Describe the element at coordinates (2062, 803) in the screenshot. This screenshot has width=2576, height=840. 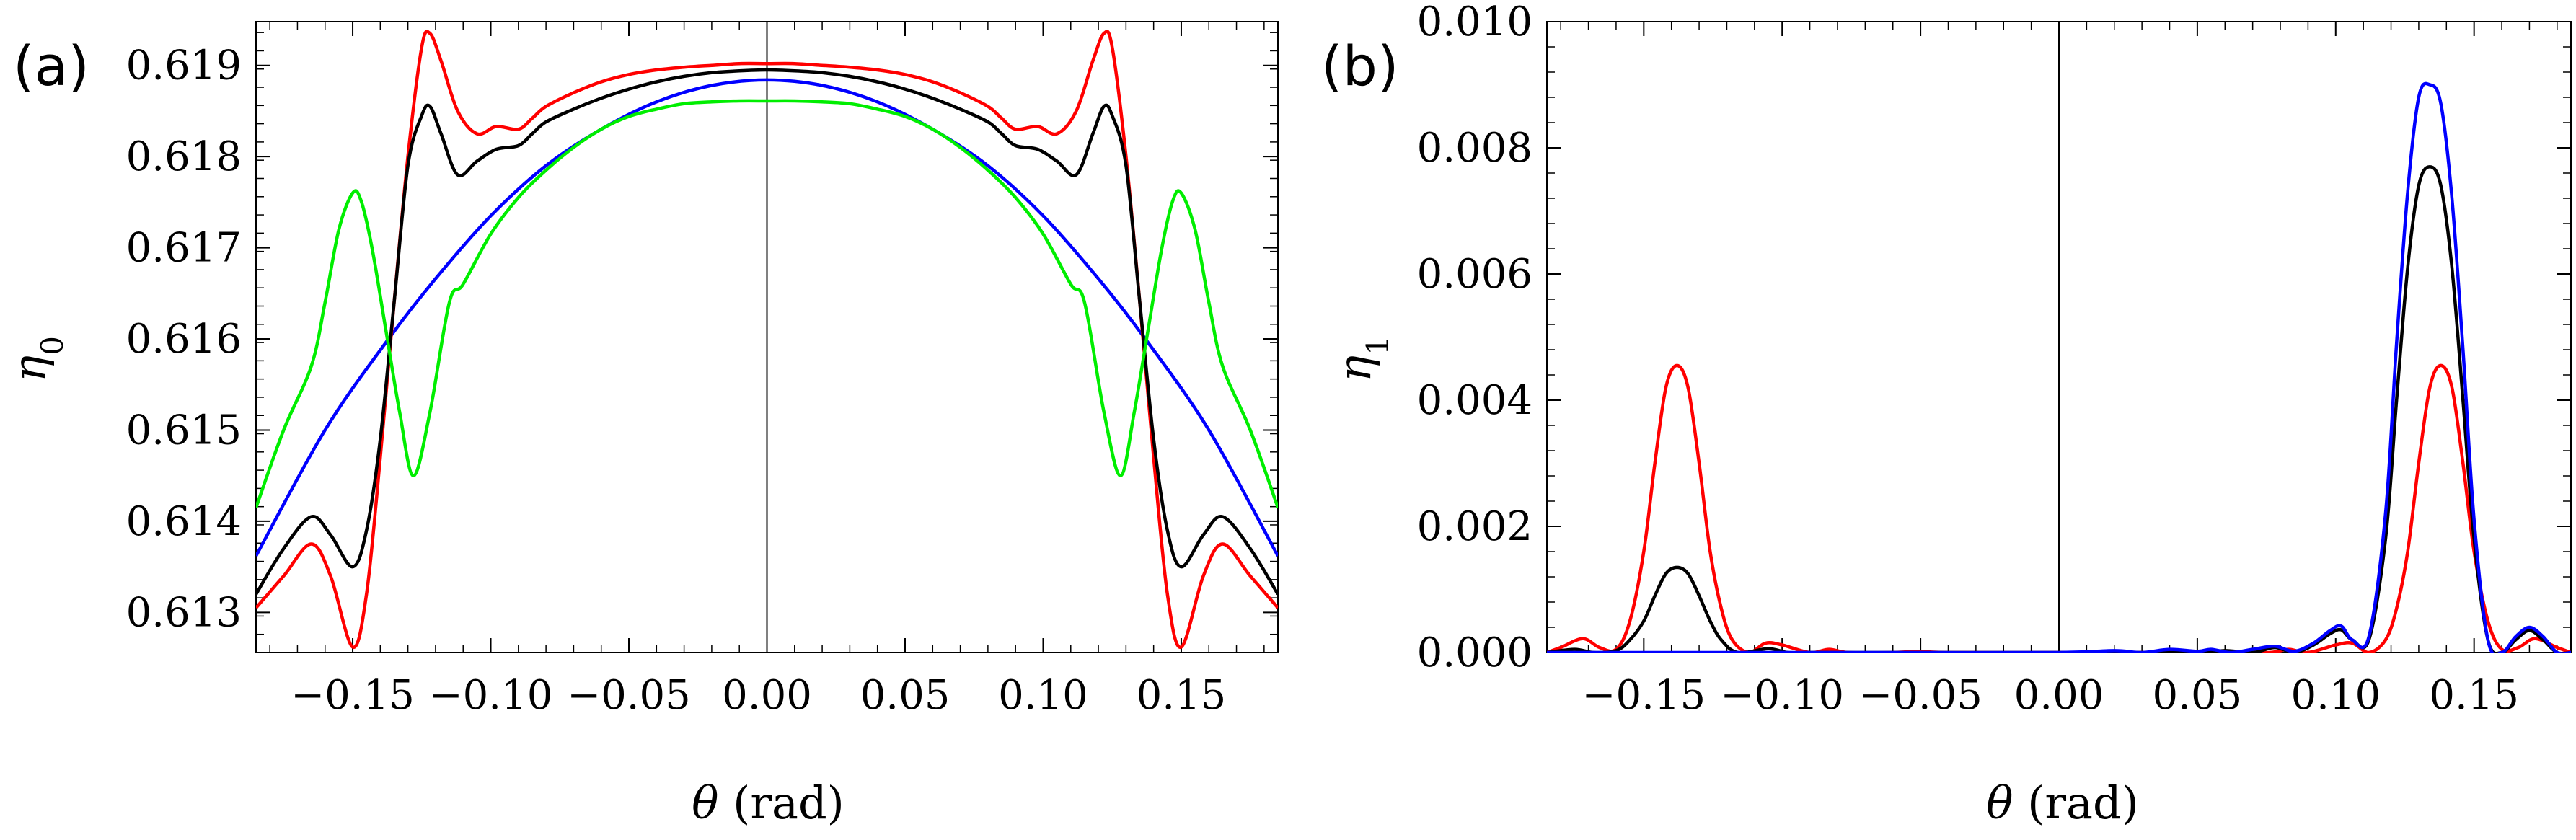
I see `x-axis-title-b: θ (rad)` at that location.